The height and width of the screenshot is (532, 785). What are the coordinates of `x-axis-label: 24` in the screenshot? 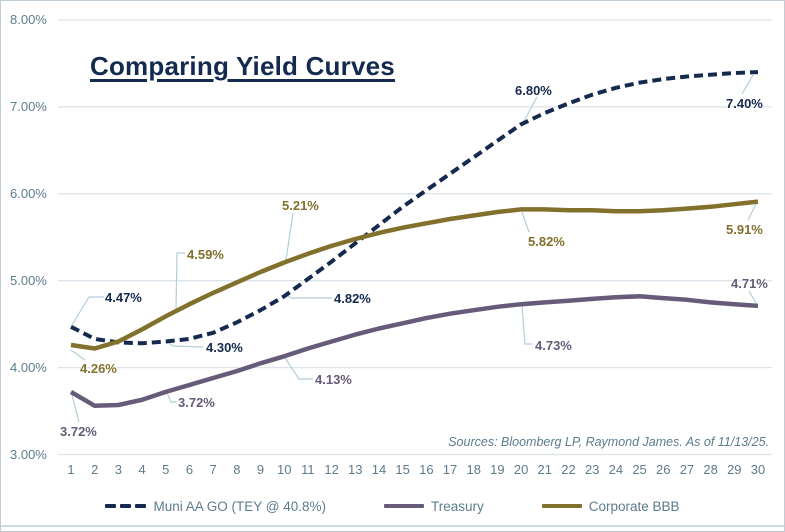 It's located at (616, 469).